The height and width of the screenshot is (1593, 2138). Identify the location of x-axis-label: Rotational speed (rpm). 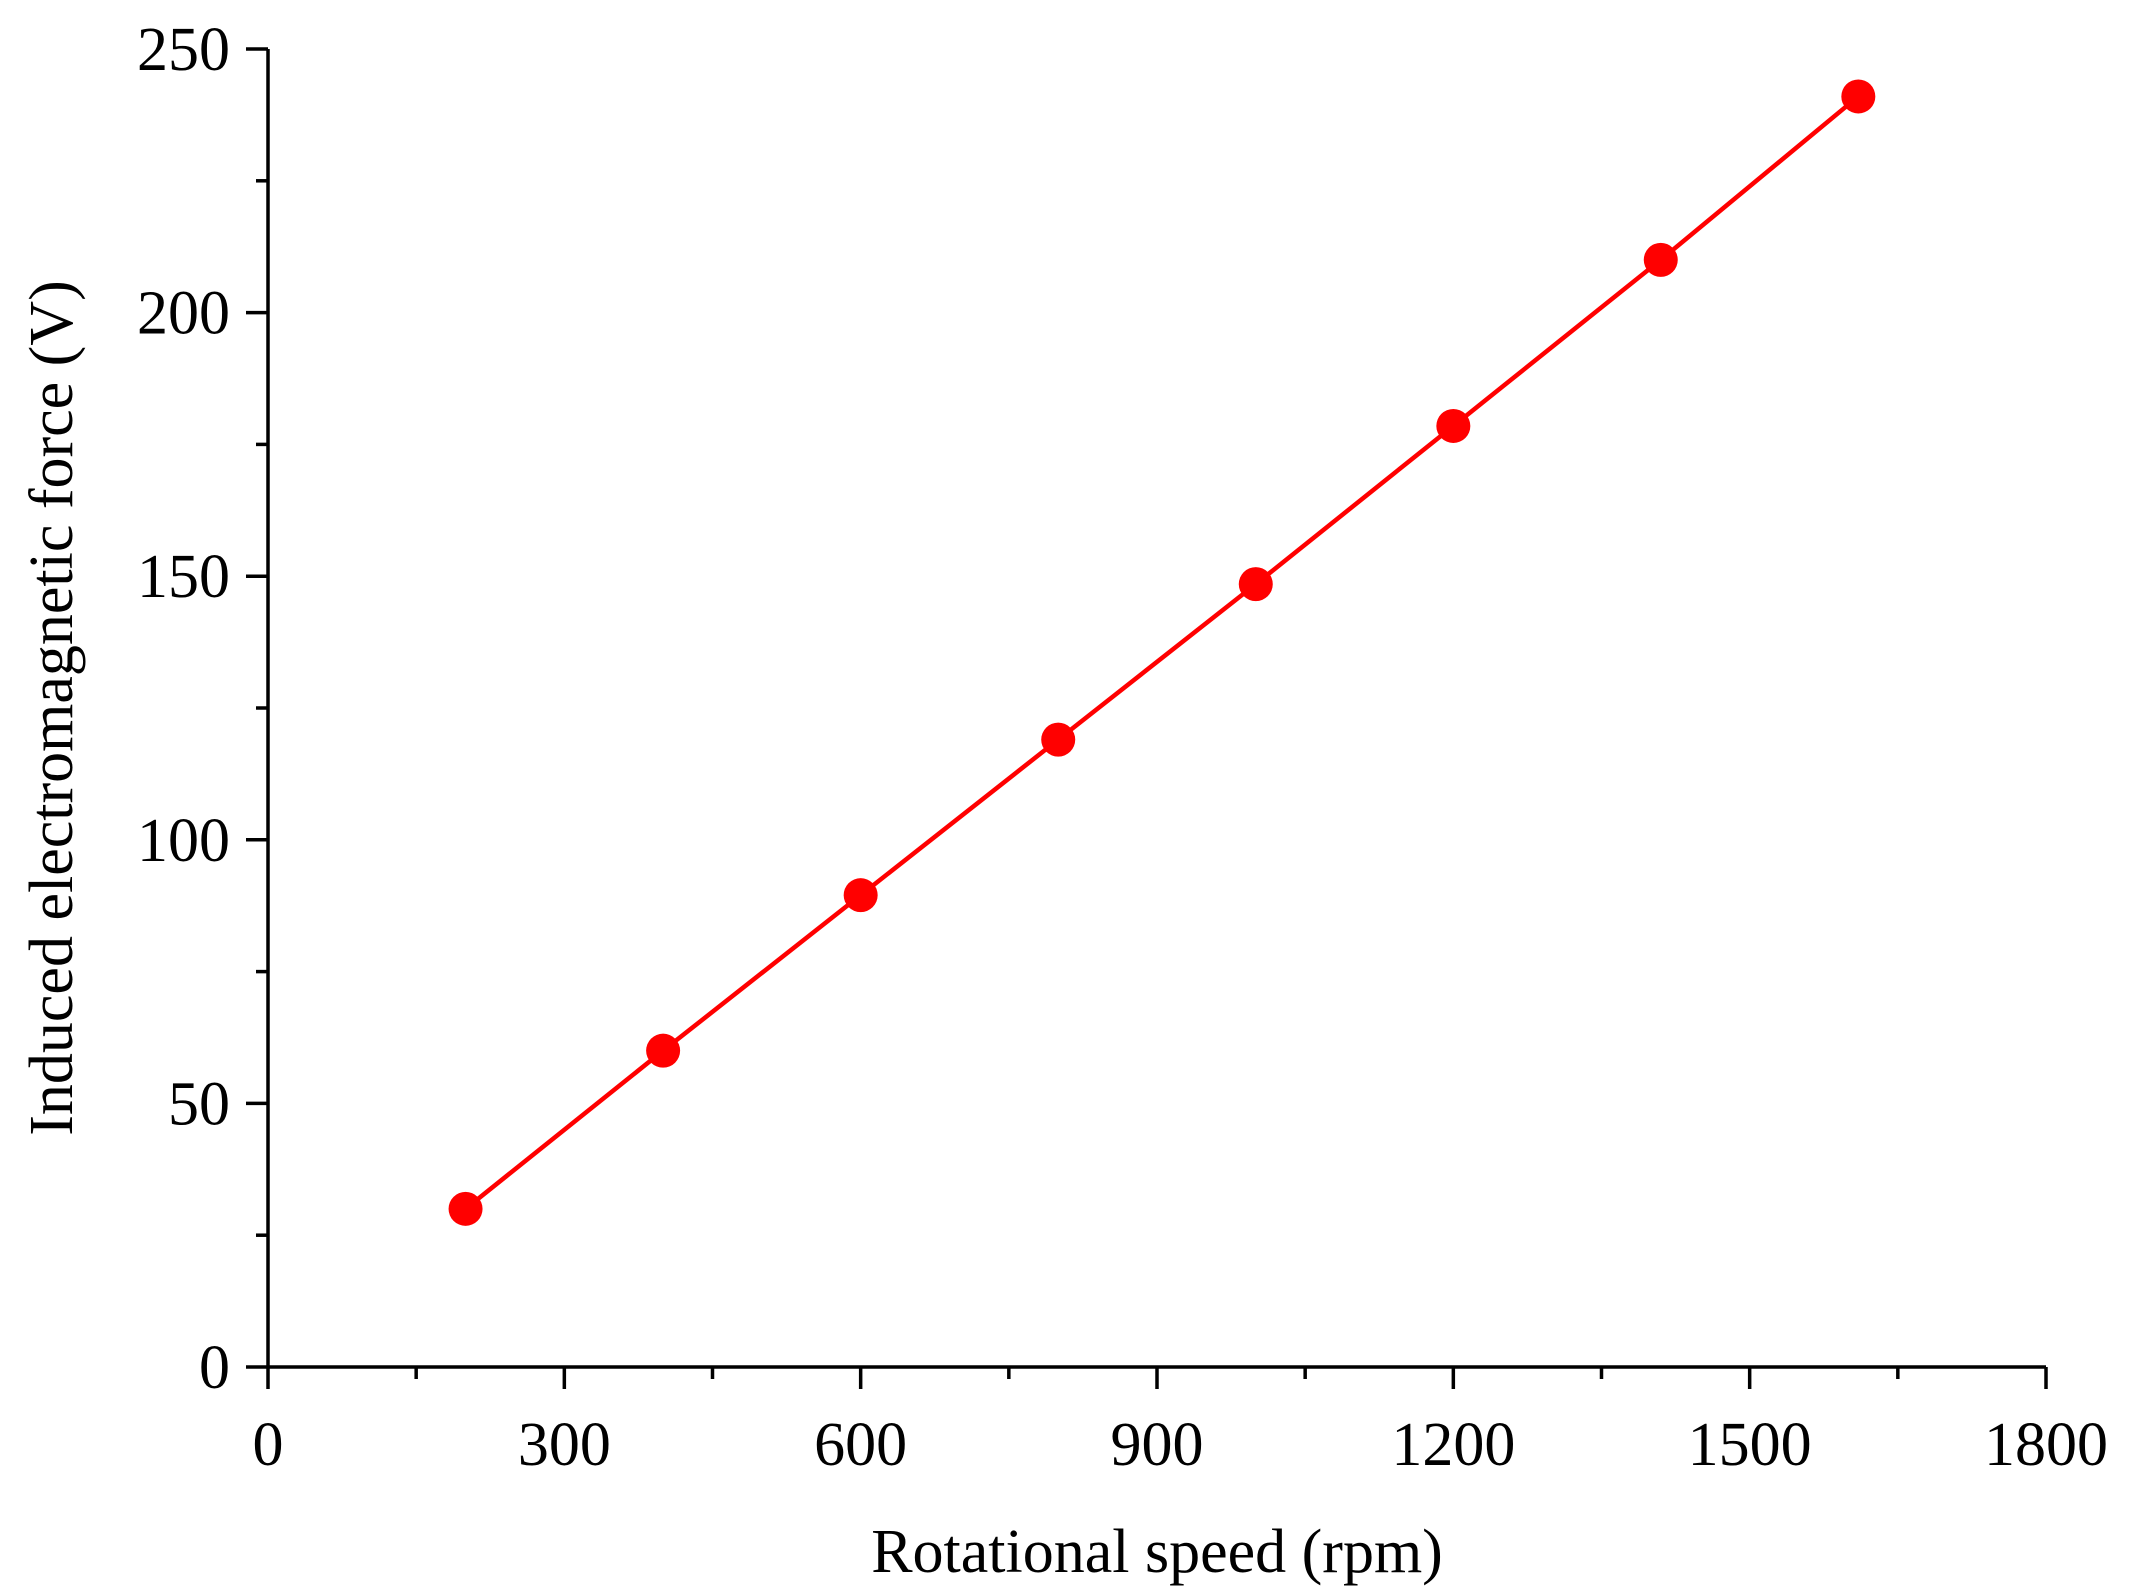
(1157, 1552).